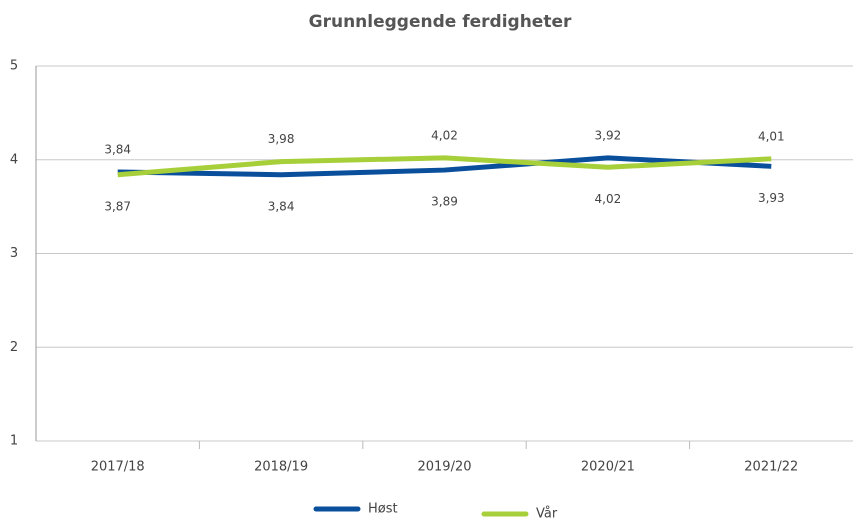 The width and height of the screenshot is (853, 519). Describe the element at coordinates (14, 347) in the screenshot. I see `y-tick-label: 2` at that location.